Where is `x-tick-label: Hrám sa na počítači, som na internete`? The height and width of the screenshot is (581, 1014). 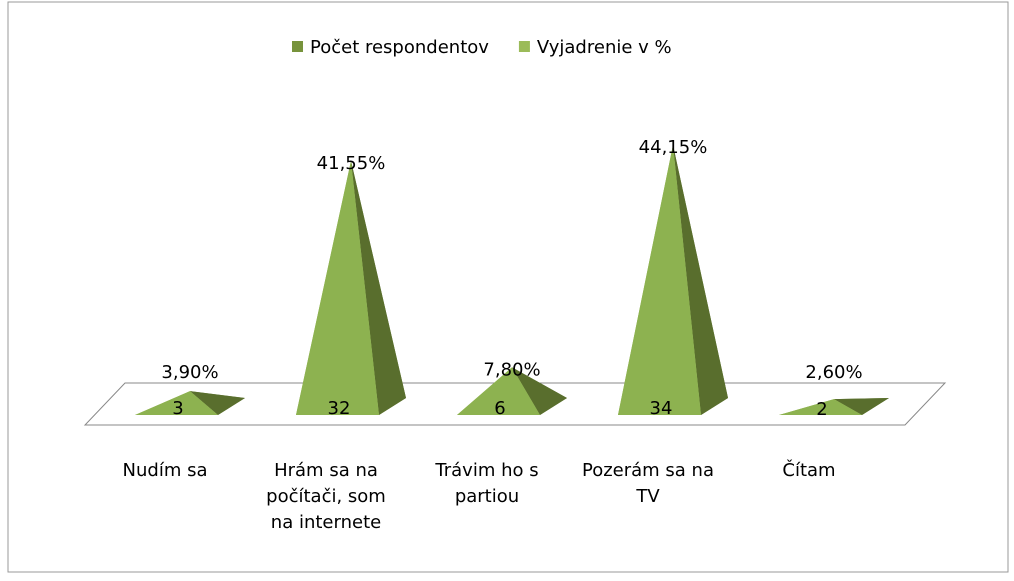
x-tick-label: Hrám sa na počítači, som na internete is located at coordinates (326, 496).